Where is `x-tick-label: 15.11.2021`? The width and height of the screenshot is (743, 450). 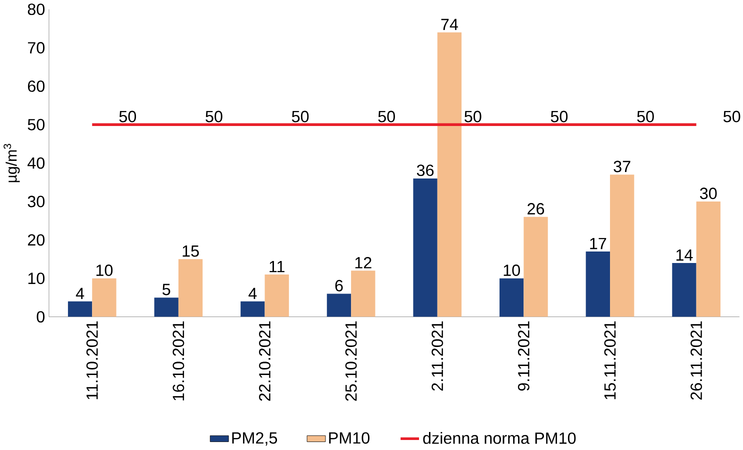 x-tick-label: 15.11.2021 is located at coordinates (610, 361).